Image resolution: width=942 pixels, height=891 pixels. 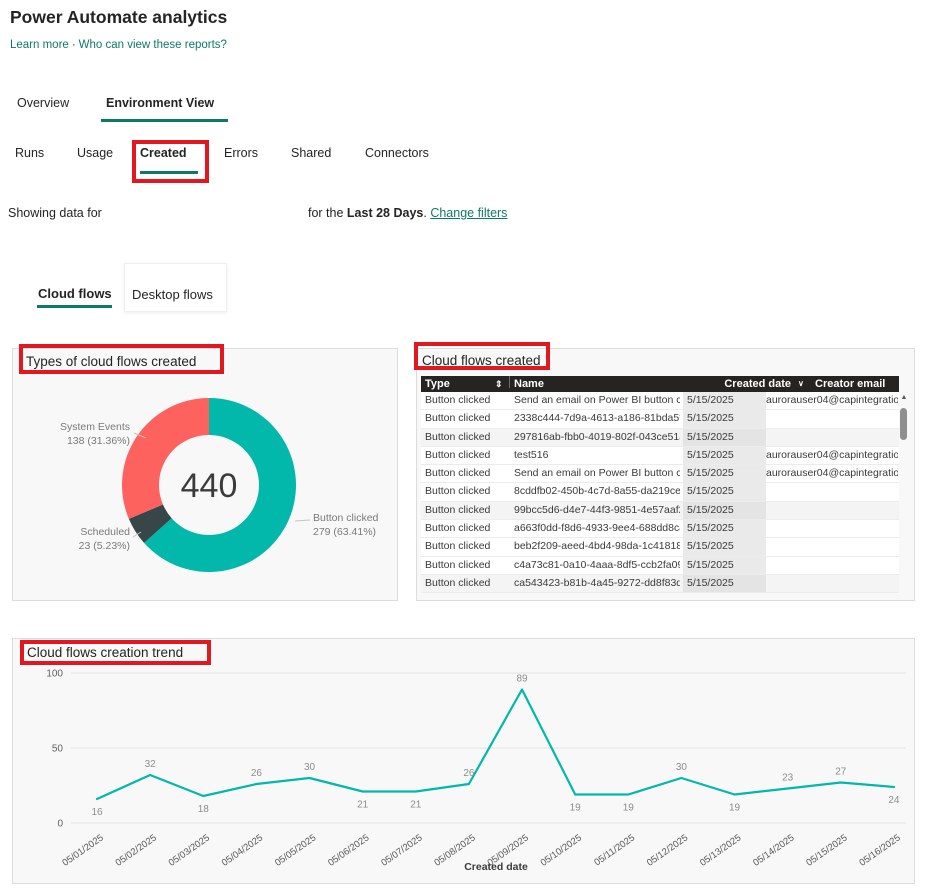 What do you see at coordinates (757, 384) in the screenshot?
I see `column-header-created-date: Created date` at bounding box center [757, 384].